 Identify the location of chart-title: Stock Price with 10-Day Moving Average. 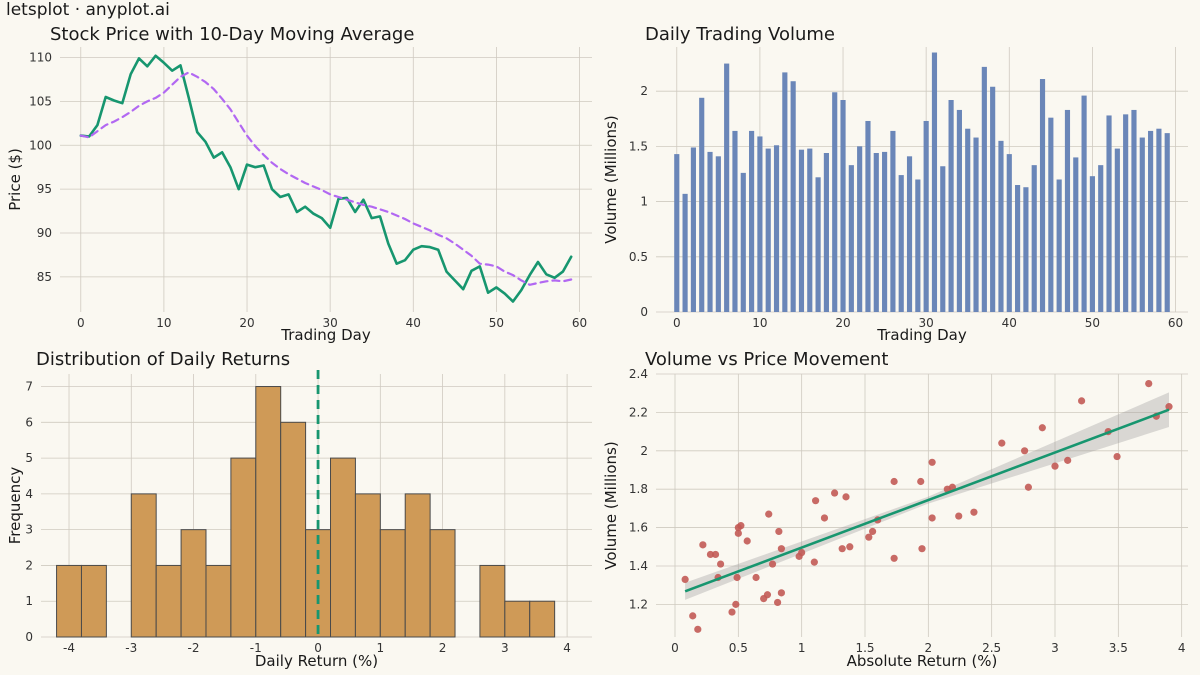
(232, 34).